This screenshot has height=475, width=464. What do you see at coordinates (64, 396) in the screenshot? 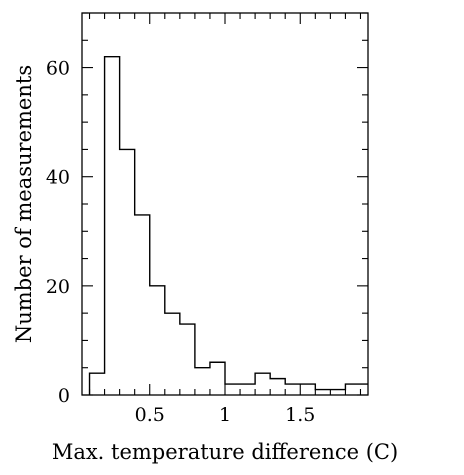
I see `y-tick-label: 0` at bounding box center [64, 396].